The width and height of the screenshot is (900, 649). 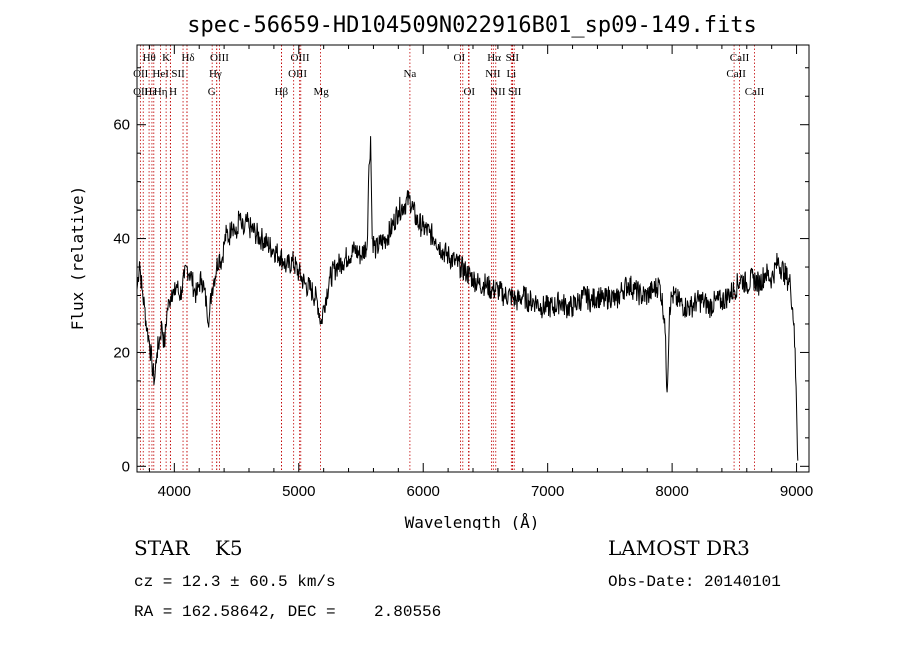 I want to click on line-label-18: OI, so click(x=460, y=58).